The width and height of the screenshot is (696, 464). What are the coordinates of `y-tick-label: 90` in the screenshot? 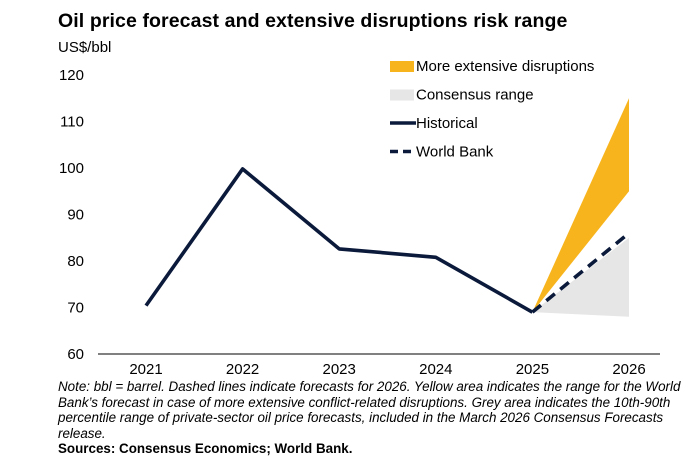 It's located at (75, 215).